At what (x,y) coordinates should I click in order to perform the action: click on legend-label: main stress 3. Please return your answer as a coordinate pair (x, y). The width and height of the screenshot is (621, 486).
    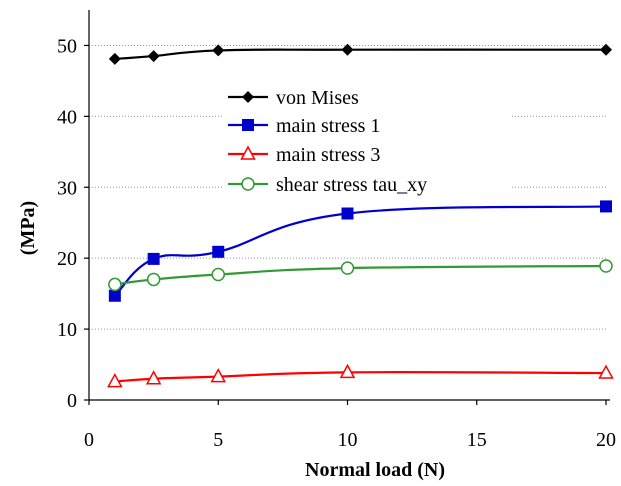
    Looking at the image, I should click on (328, 155).